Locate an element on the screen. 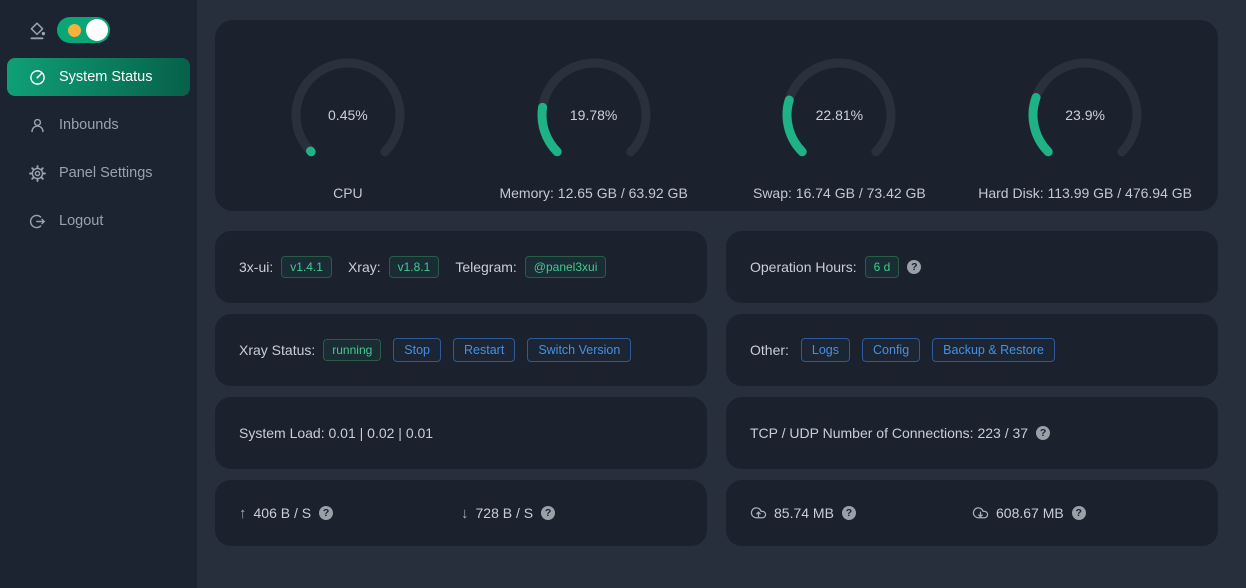 This screenshot has height=588, width=1246. logs-button: Logs is located at coordinates (825, 350).